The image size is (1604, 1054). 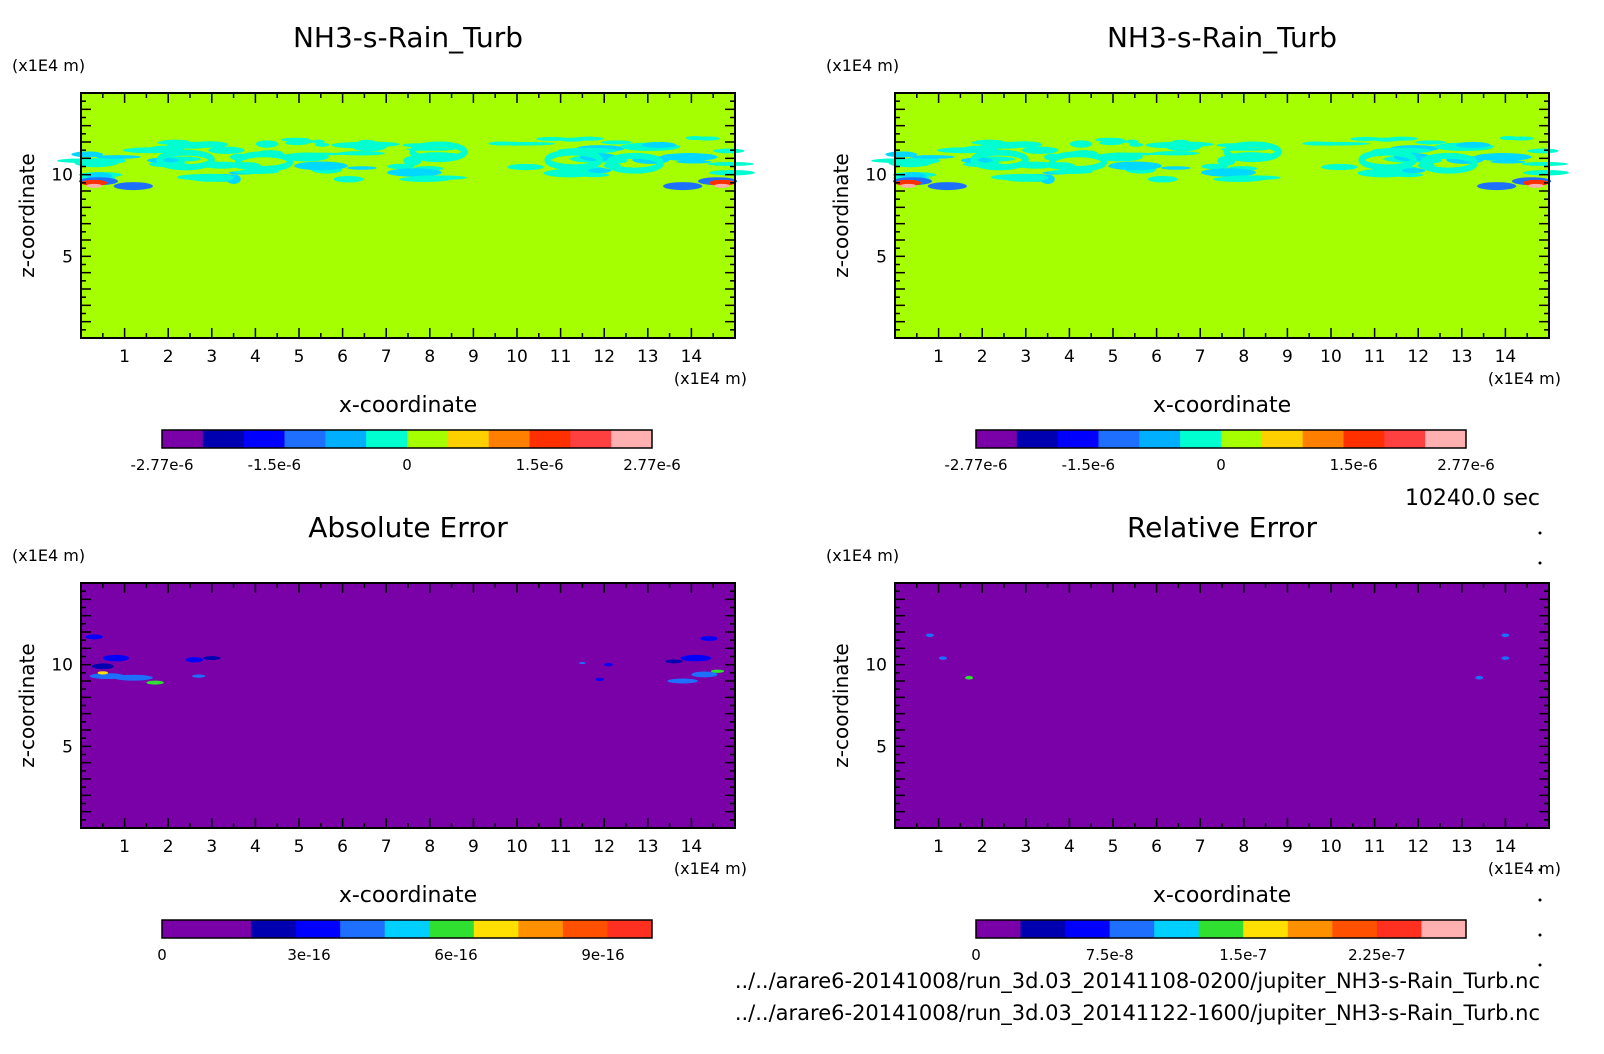 What do you see at coordinates (408, 527) in the screenshot?
I see `panel-title: Absolute Error` at bounding box center [408, 527].